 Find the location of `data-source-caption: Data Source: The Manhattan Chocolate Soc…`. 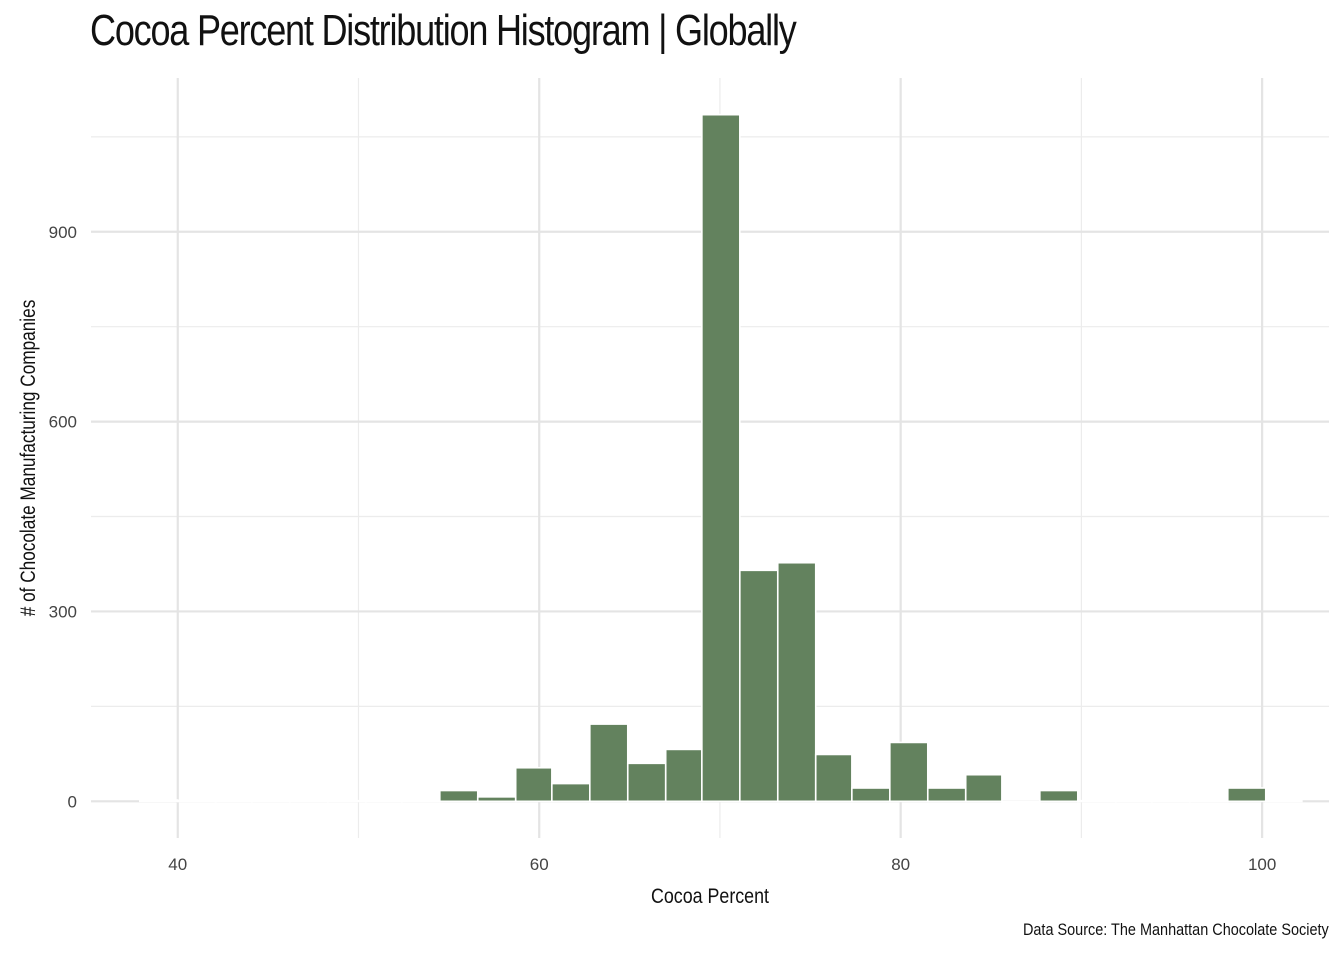

data-source-caption: Data Source: The Manhattan Chocolate Soc… is located at coordinates (1176, 929).